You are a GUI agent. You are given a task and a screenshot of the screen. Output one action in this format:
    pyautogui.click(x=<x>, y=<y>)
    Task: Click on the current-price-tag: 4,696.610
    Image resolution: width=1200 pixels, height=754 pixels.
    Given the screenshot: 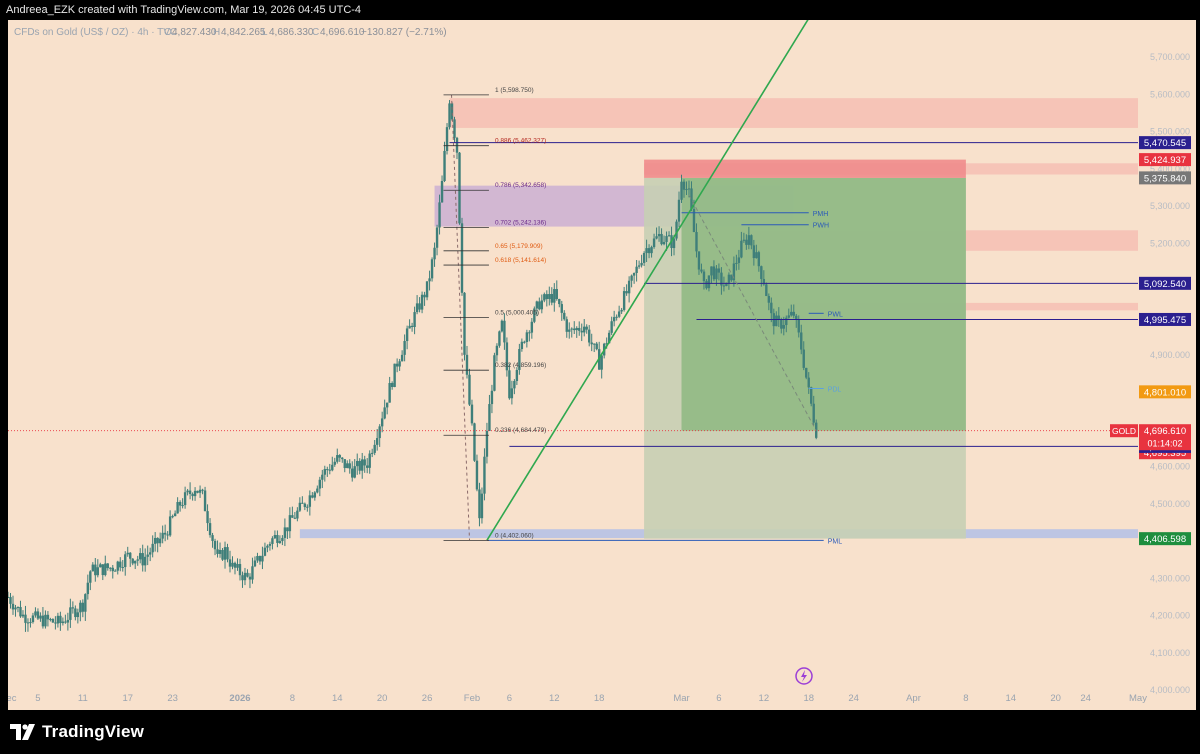 What is the action you would take?
    pyautogui.click(x=1165, y=431)
    